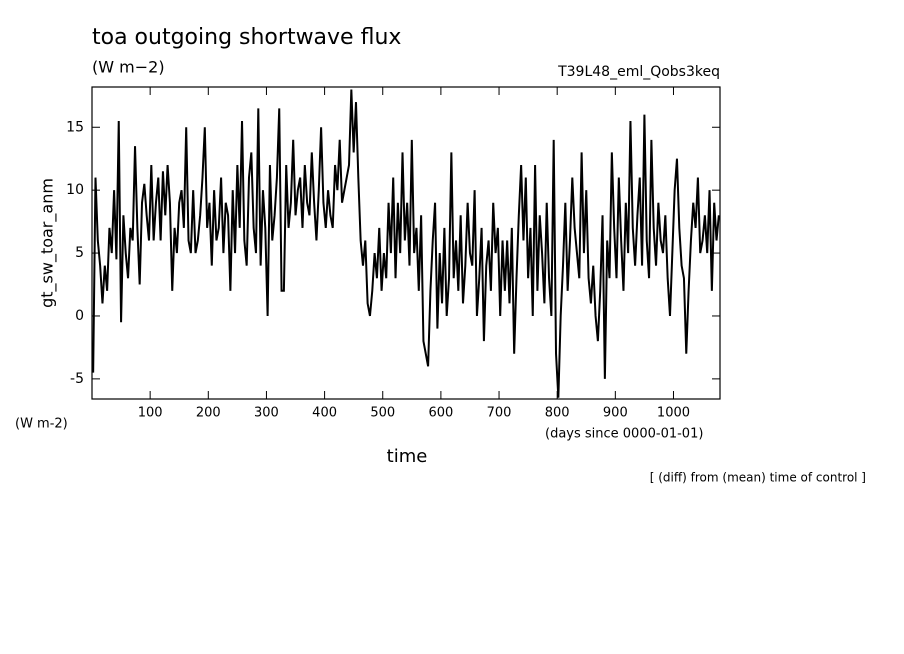  What do you see at coordinates (266, 413) in the screenshot?
I see `x-tick-label: 300` at bounding box center [266, 413].